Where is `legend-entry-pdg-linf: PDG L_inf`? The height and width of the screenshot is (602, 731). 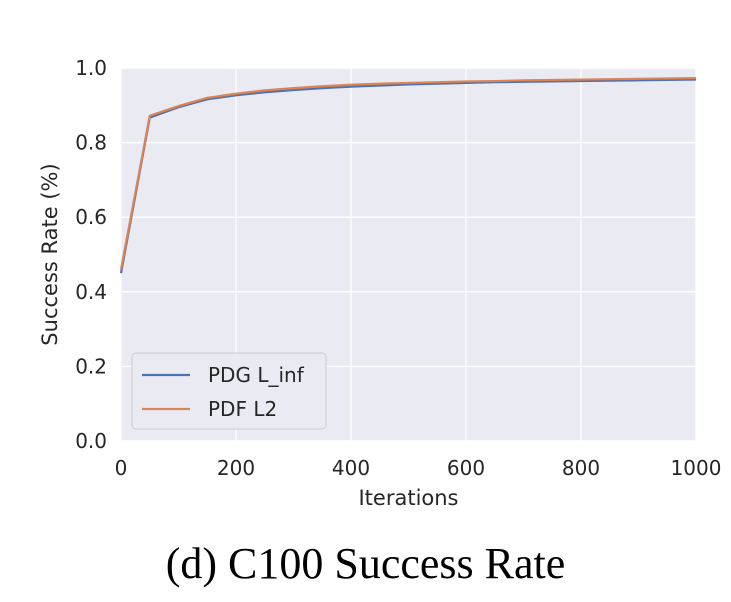
legend-entry-pdg-linf: PDG L_inf is located at coordinates (256, 375).